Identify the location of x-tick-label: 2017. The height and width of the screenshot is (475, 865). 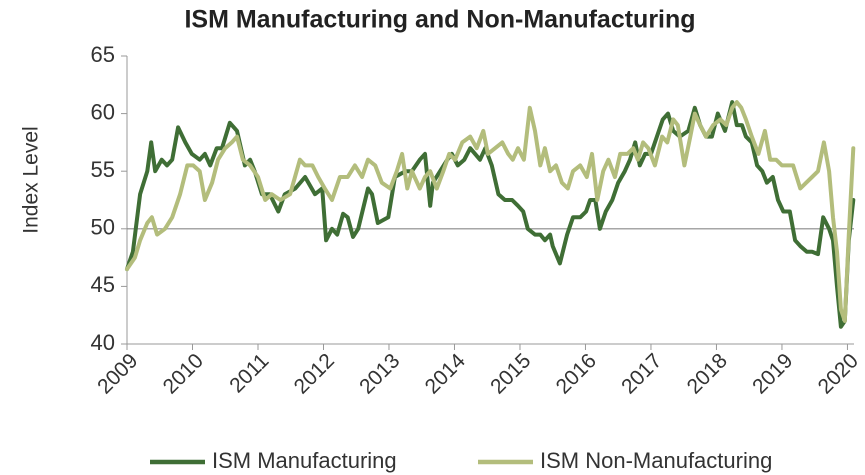
(641, 373).